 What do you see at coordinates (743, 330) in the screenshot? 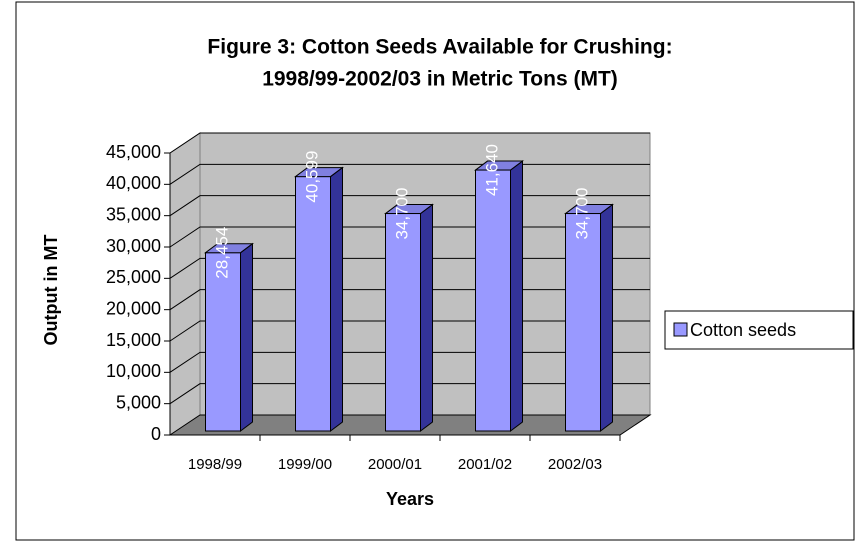
I see `legend-label: Cotton seeds` at bounding box center [743, 330].